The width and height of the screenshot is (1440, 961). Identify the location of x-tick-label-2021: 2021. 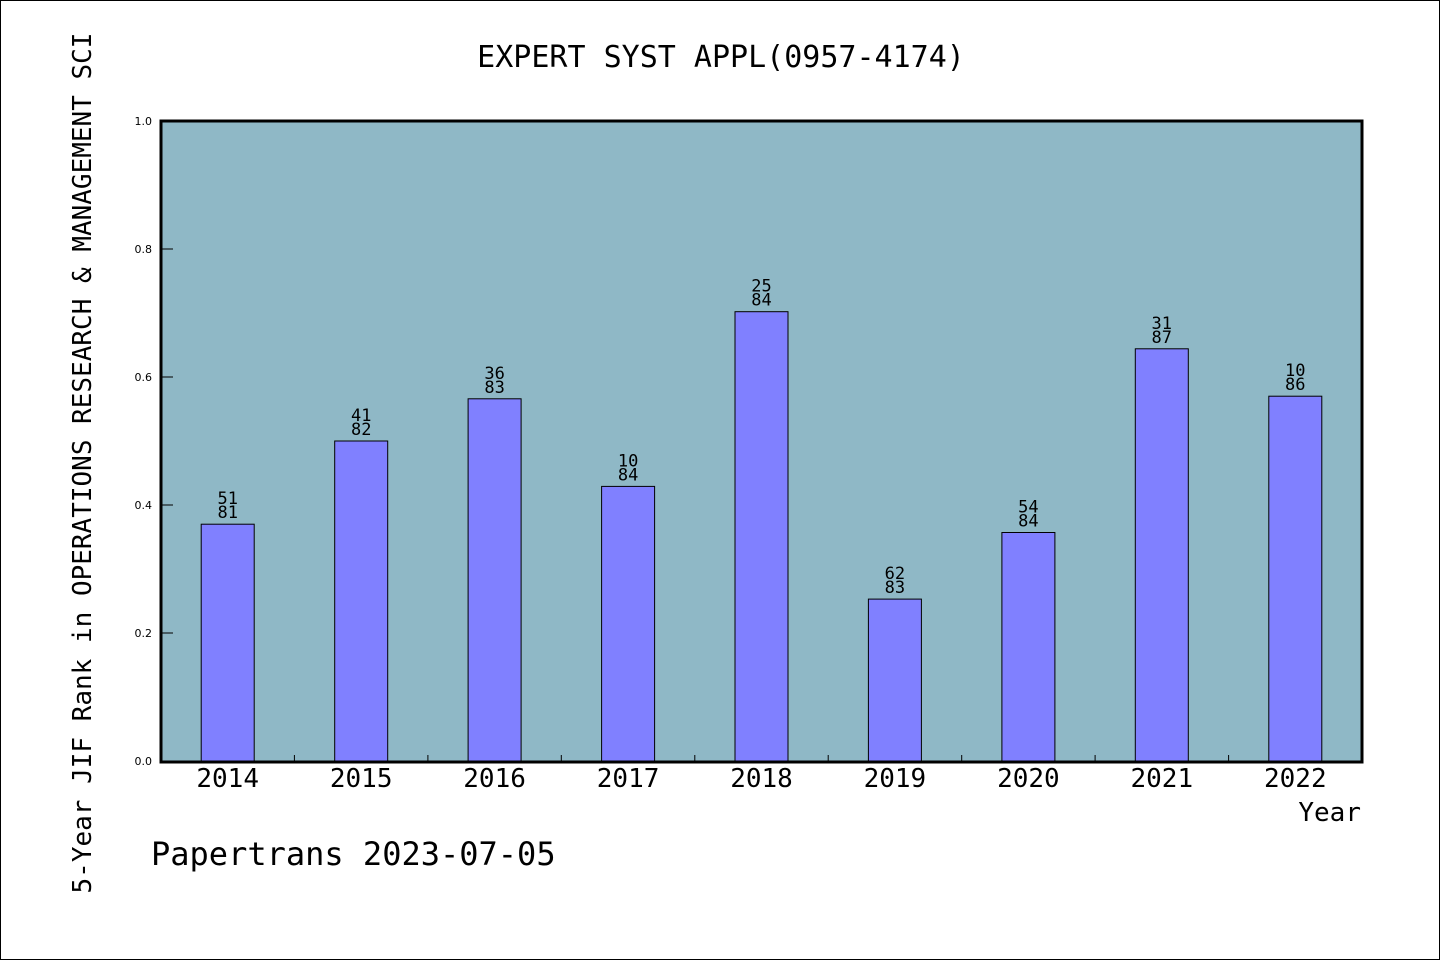
(1161, 779).